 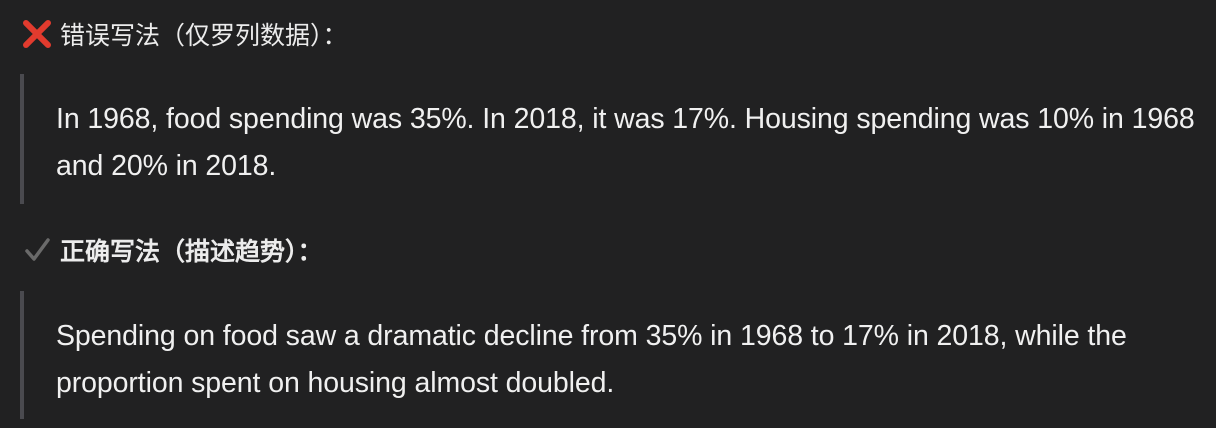 I want to click on right-heading-text: 正确写法（描述趋势）：, so click(x=191, y=251).